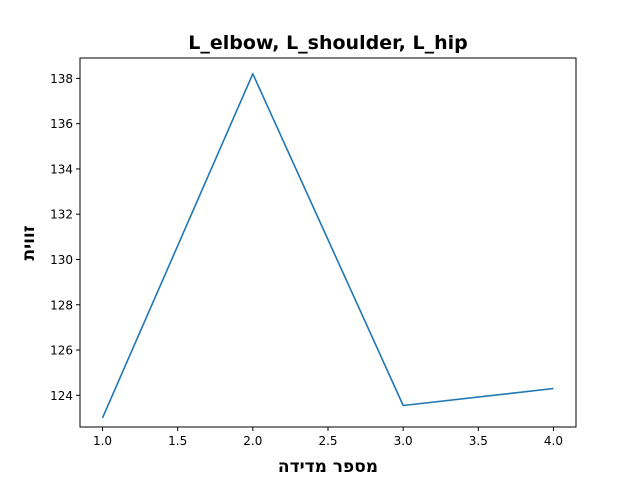 The image size is (640, 480). Describe the element at coordinates (177, 441) in the screenshot. I see `x-tick-label: 1.5` at that location.